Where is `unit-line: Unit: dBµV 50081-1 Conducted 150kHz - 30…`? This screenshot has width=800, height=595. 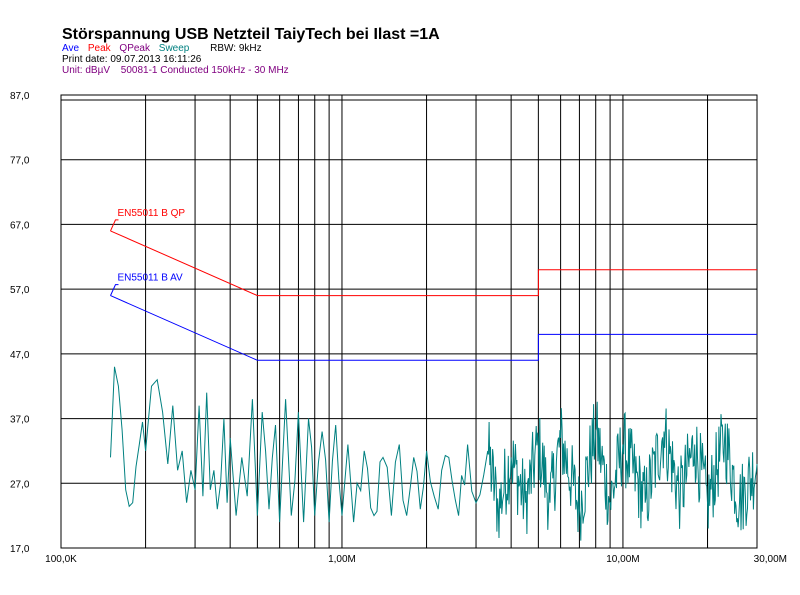 unit-line: Unit: dBµV 50081-1 Conducted 150kHz - 30… is located at coordinates (179, 71).